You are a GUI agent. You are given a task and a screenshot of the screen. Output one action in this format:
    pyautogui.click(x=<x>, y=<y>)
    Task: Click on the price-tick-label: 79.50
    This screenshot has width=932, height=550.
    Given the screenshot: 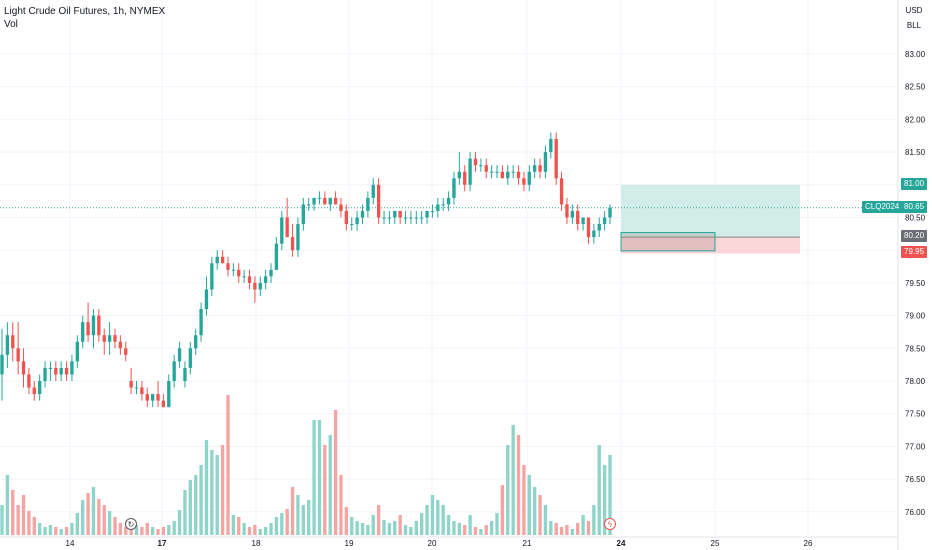 What is the action you would take?
    pyautogui.click(x=915, y=283)
    